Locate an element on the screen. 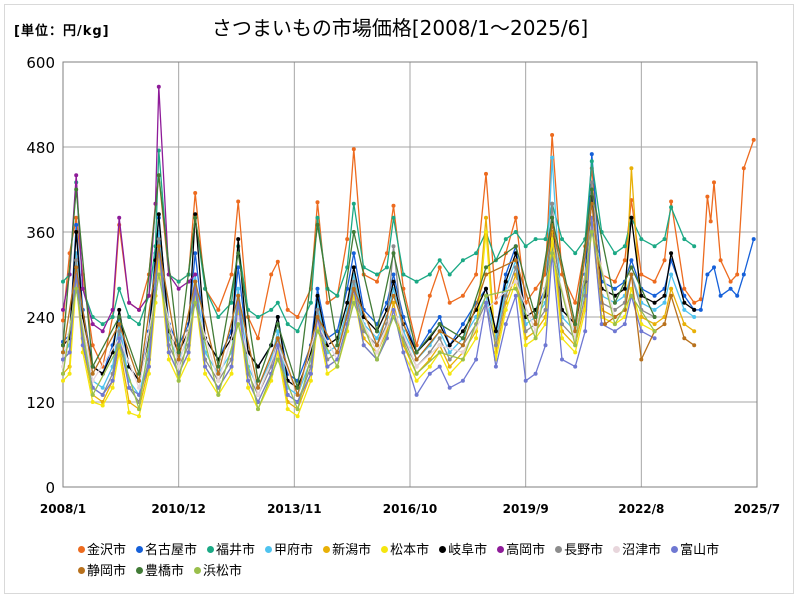 This screenshot has height=600, width=800. x-tick-label: 2025/7 is located at coordinates (757, 509).